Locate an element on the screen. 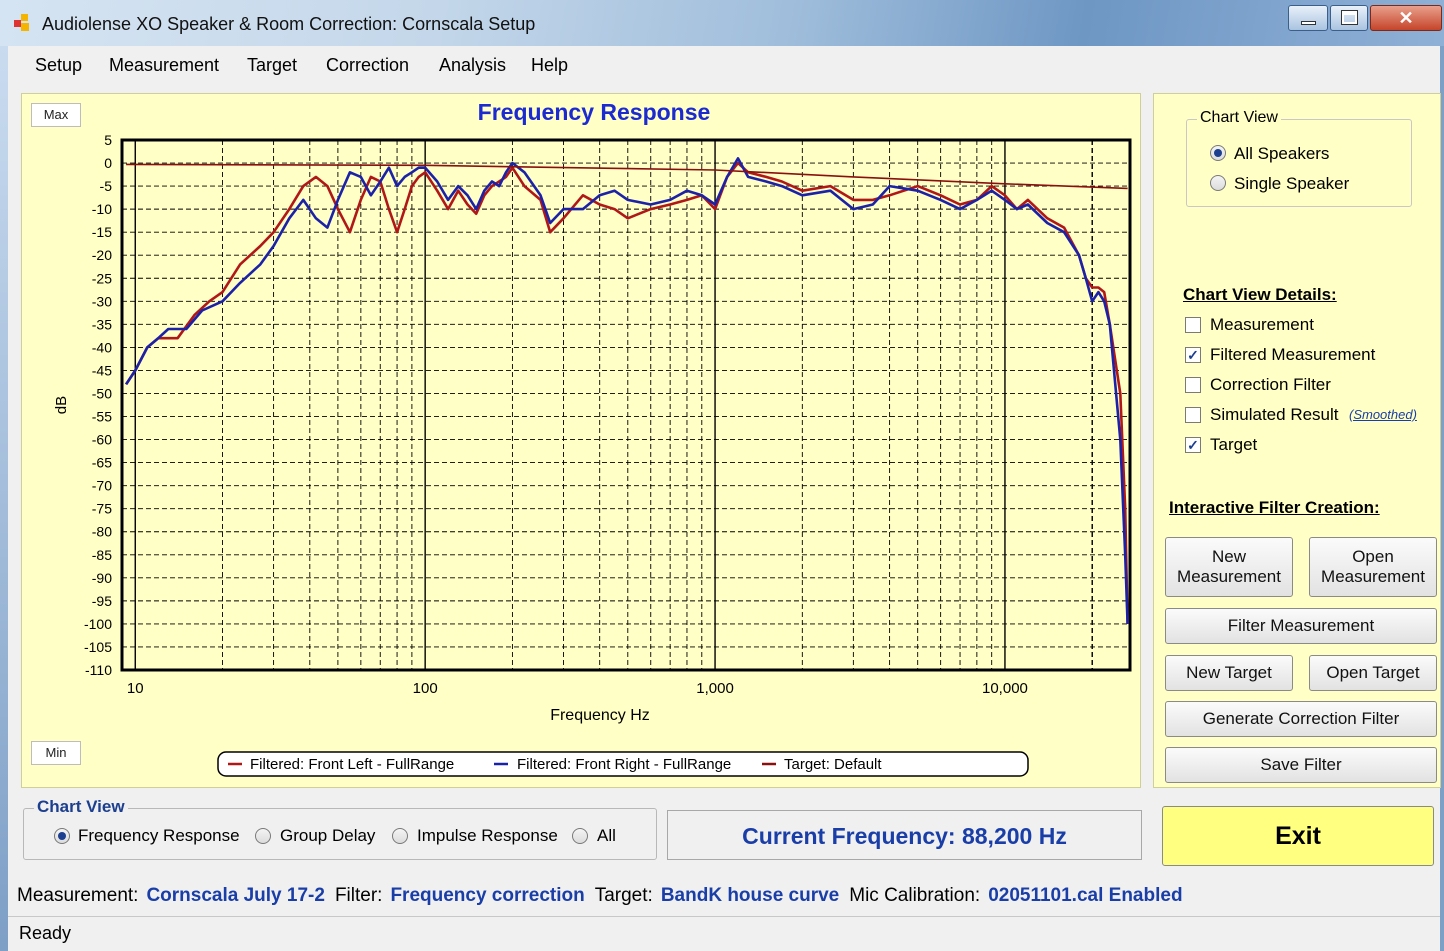 This screenshot has width=1444, height=951. radio-single-speaker-label: Single Speaker is located at coordinates (1292, 183).